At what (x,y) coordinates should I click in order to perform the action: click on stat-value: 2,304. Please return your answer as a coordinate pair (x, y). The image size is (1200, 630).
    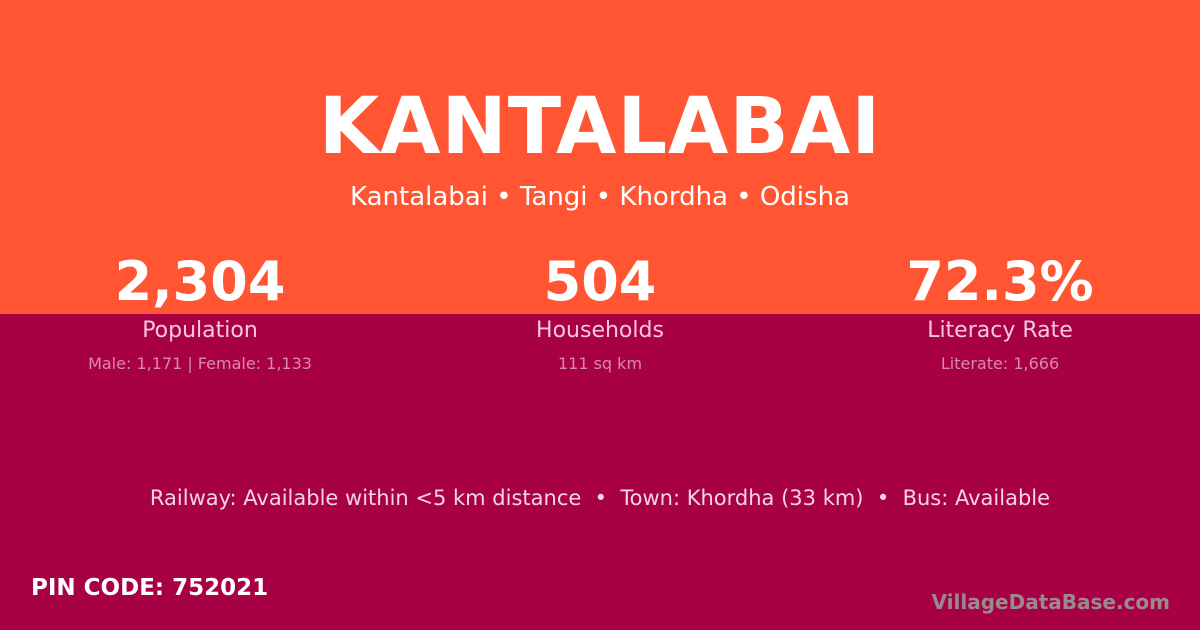
    Looking at the image, I should click on (200, 281).